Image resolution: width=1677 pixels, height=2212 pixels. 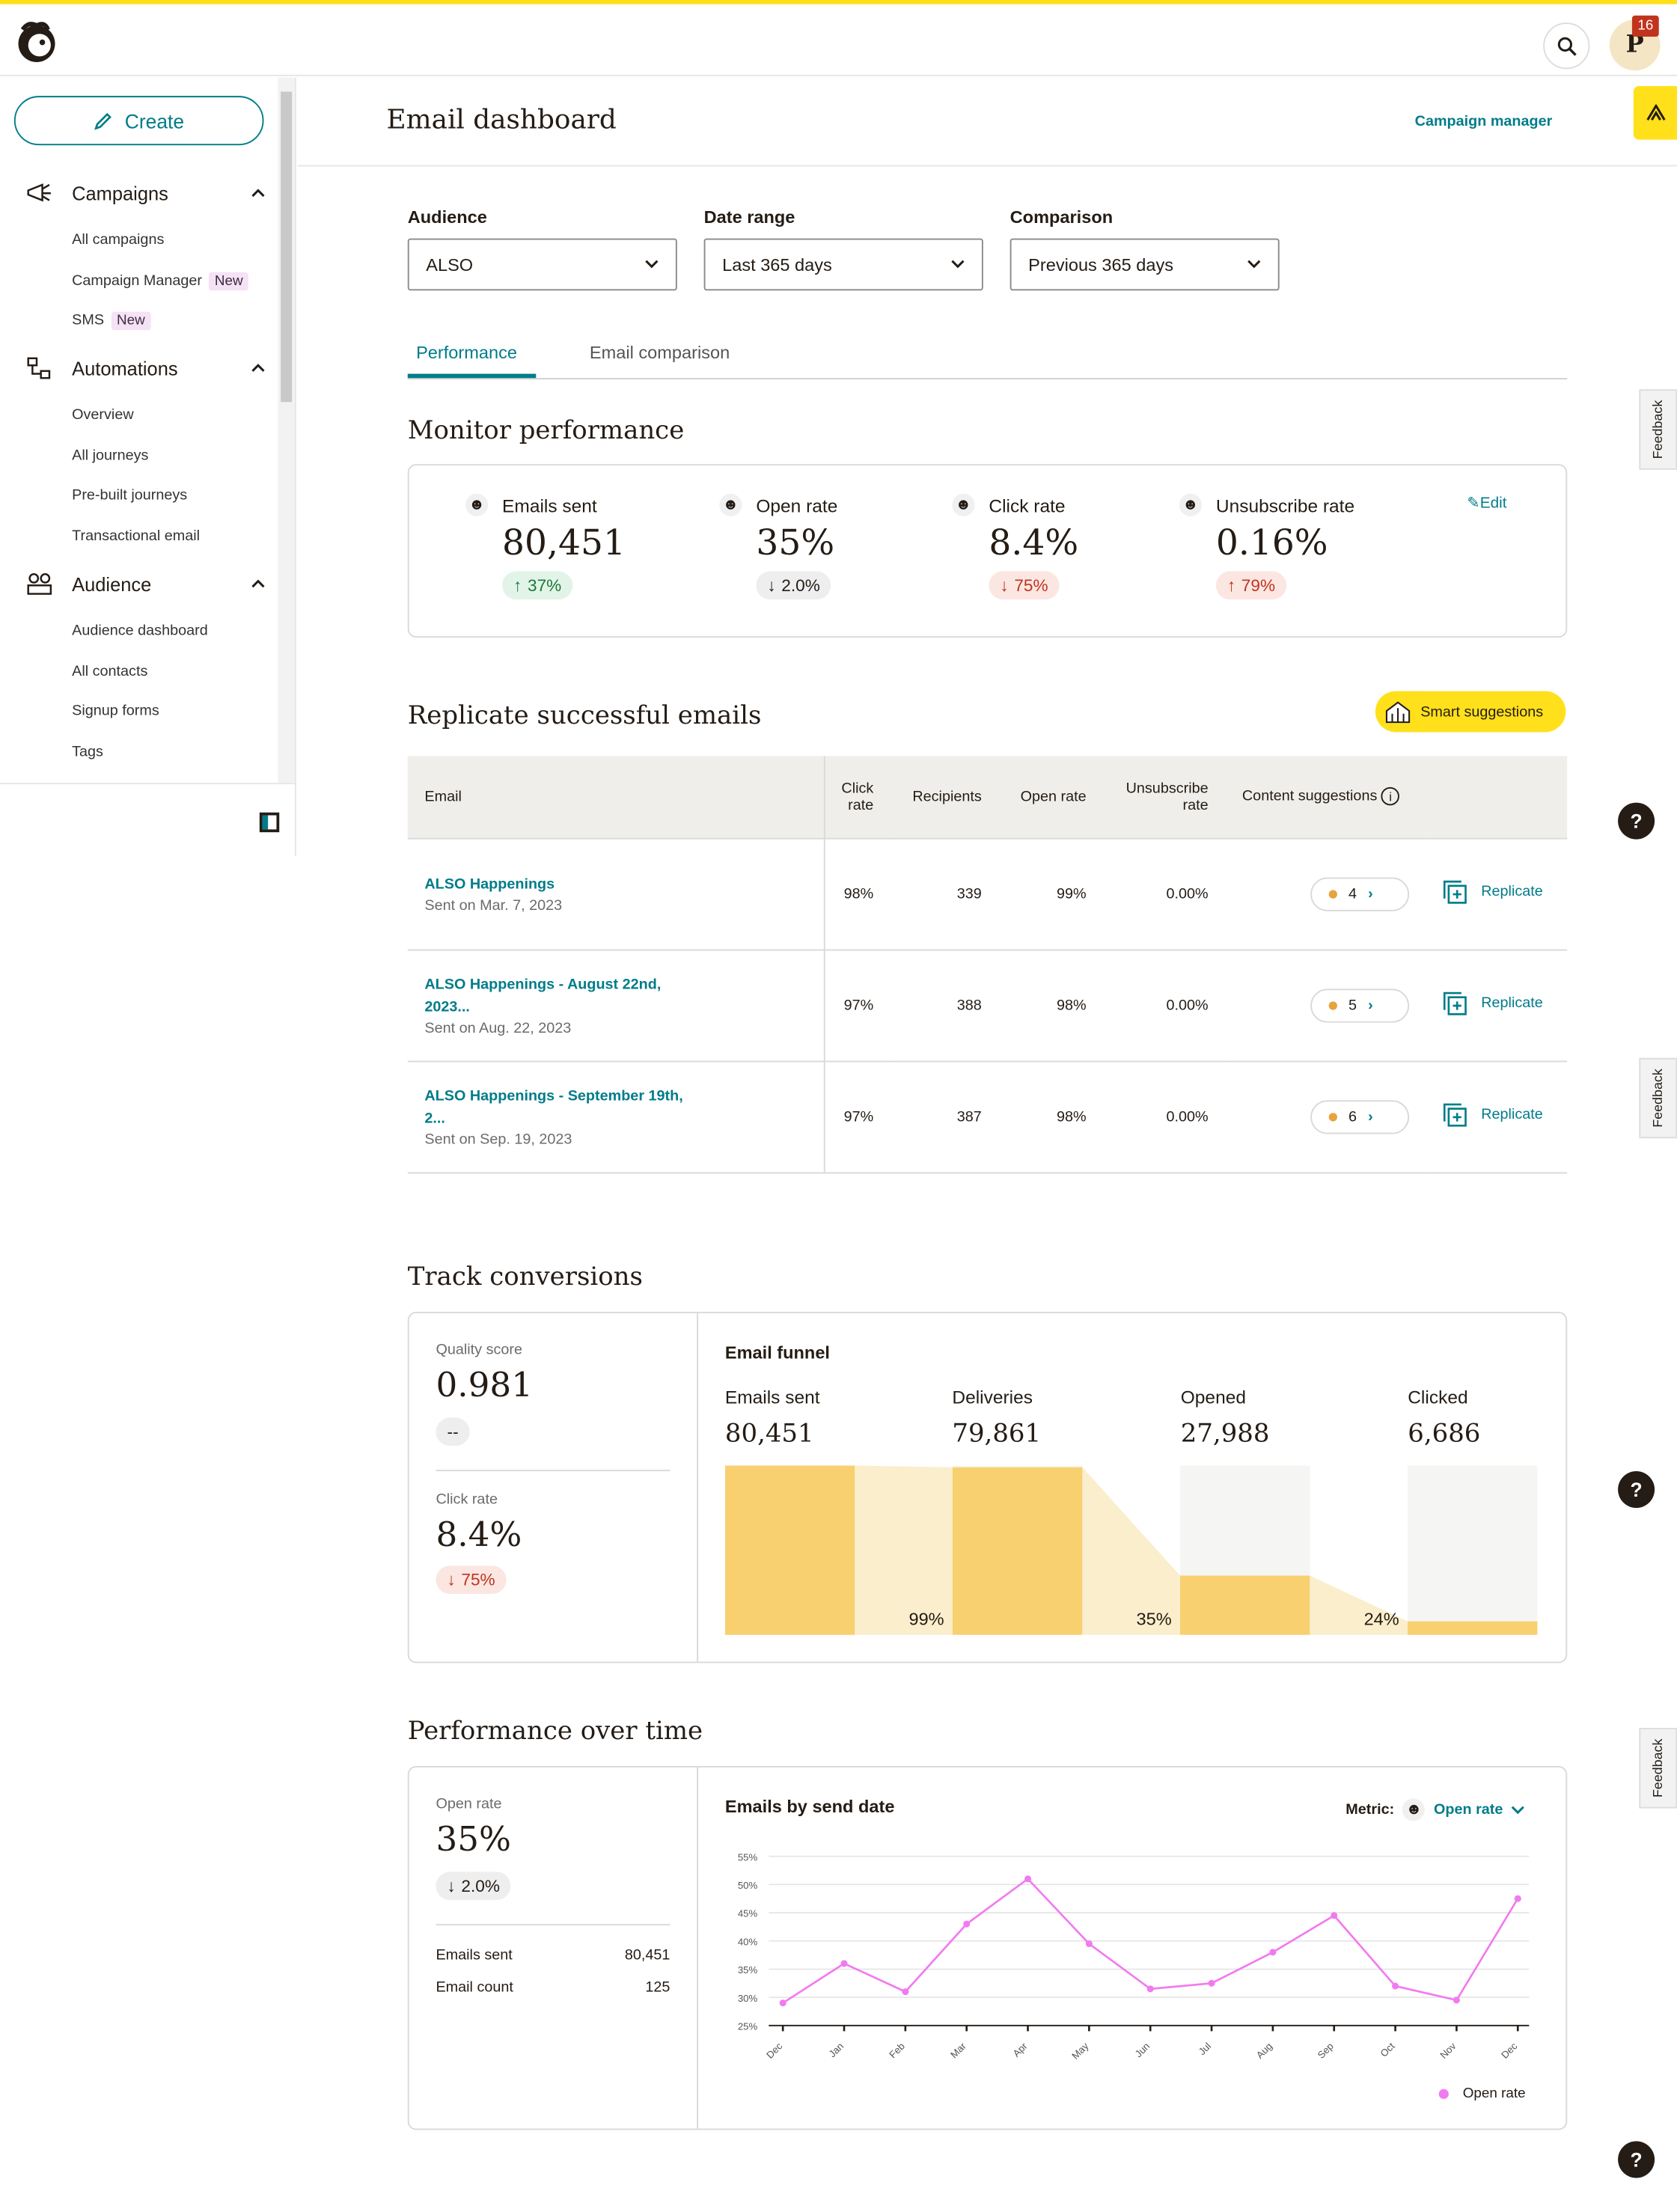 What do you see at coordinates (87, 752) in the screenshot?
I see `sidebar-item-tags: Tags` at bounding box center [87, 752].